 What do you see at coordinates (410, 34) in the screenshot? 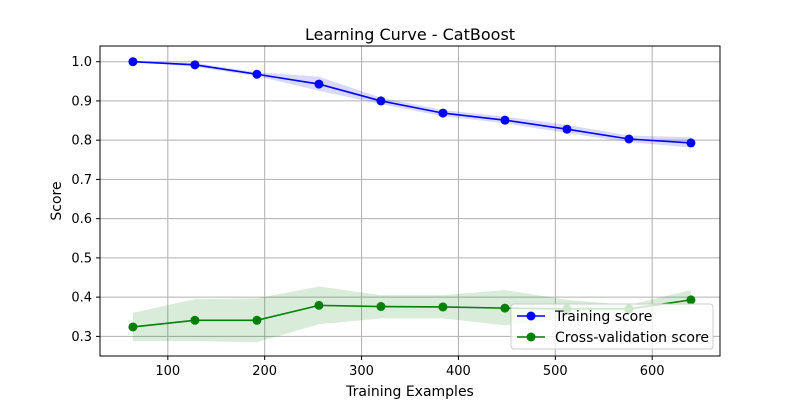
I see `chart-title: Learning Curve - CatBoost` at bounding box center [410, 34].